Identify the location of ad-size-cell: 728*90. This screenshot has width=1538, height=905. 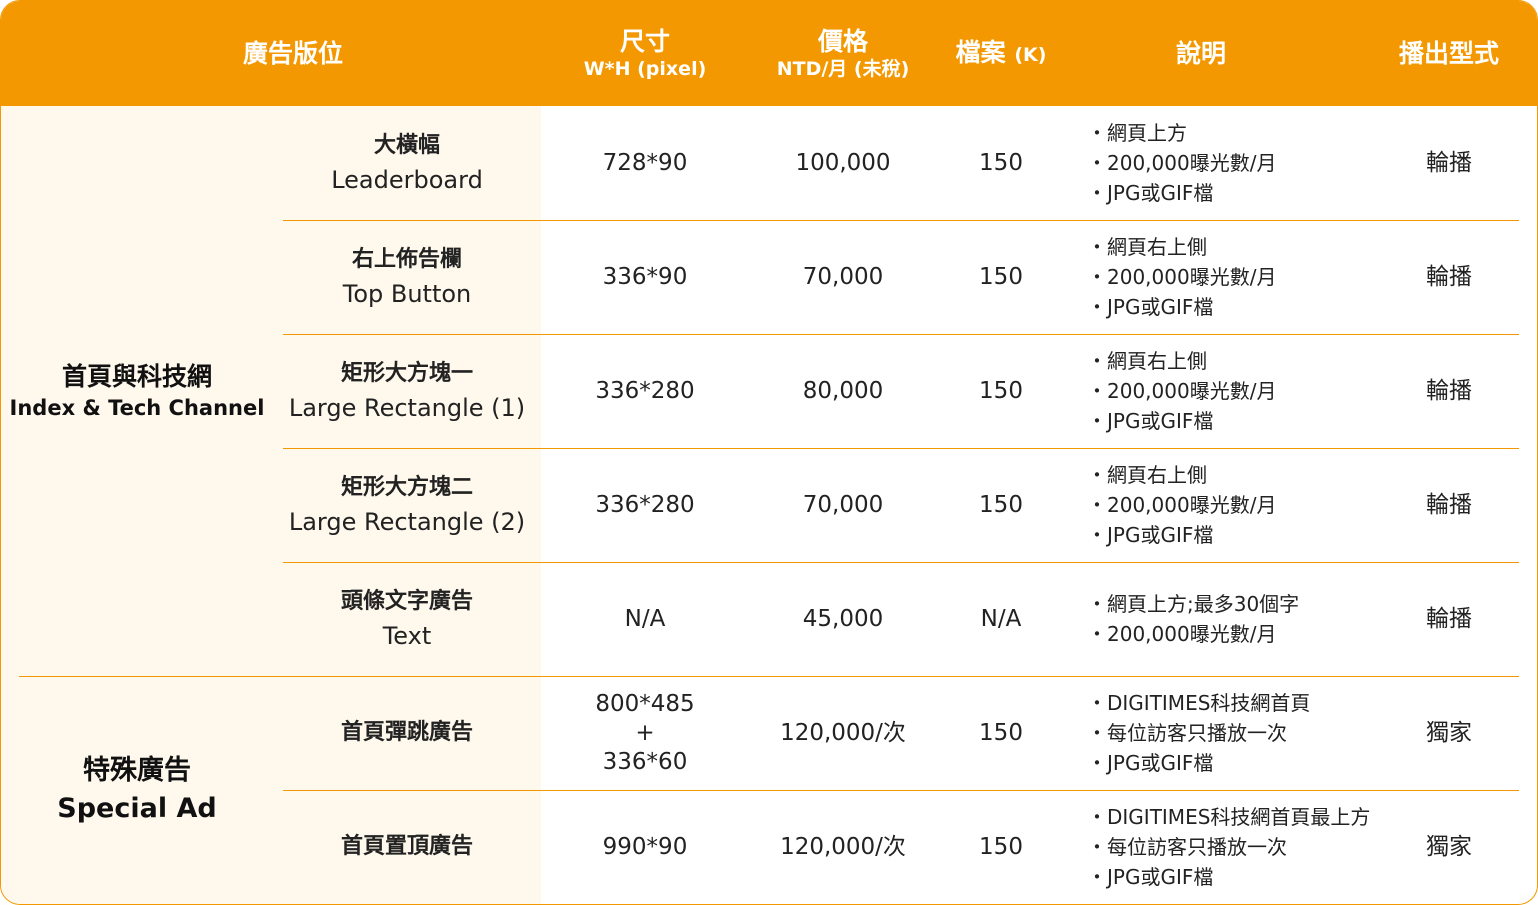
(645, 163).